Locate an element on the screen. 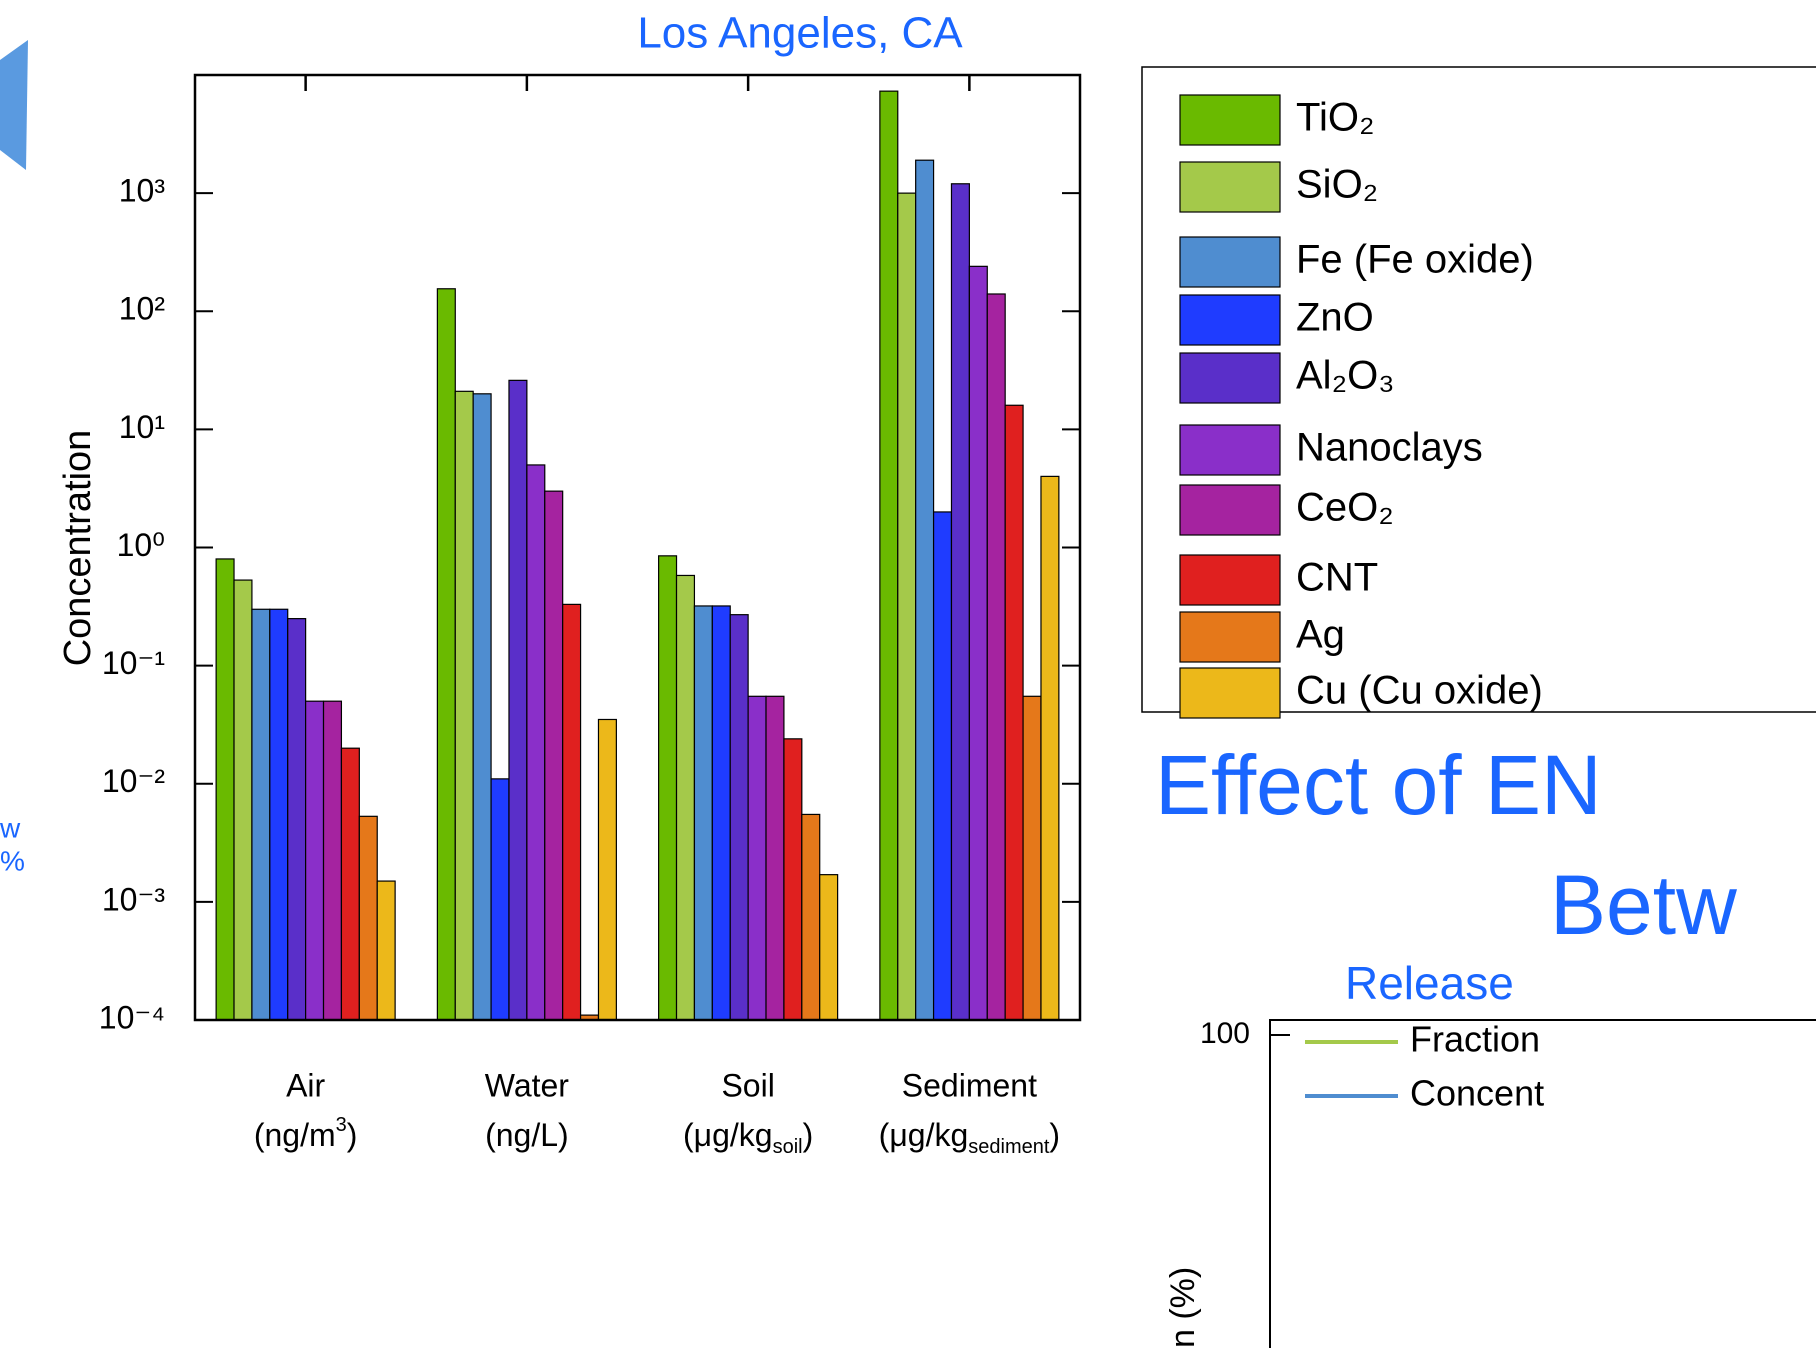 Image resolution: width=1816 pixels, height=1348 pixels. left-fragment: w is located at coordinates (10, 827).